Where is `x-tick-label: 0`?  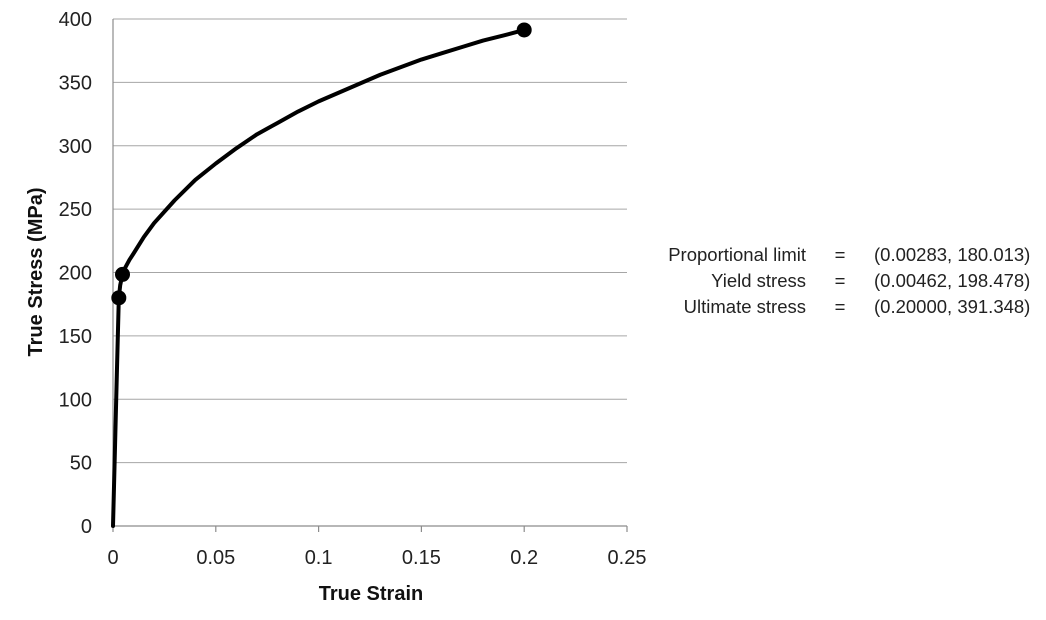 x-tick-label: 0 is located at coordinates (112, 558).